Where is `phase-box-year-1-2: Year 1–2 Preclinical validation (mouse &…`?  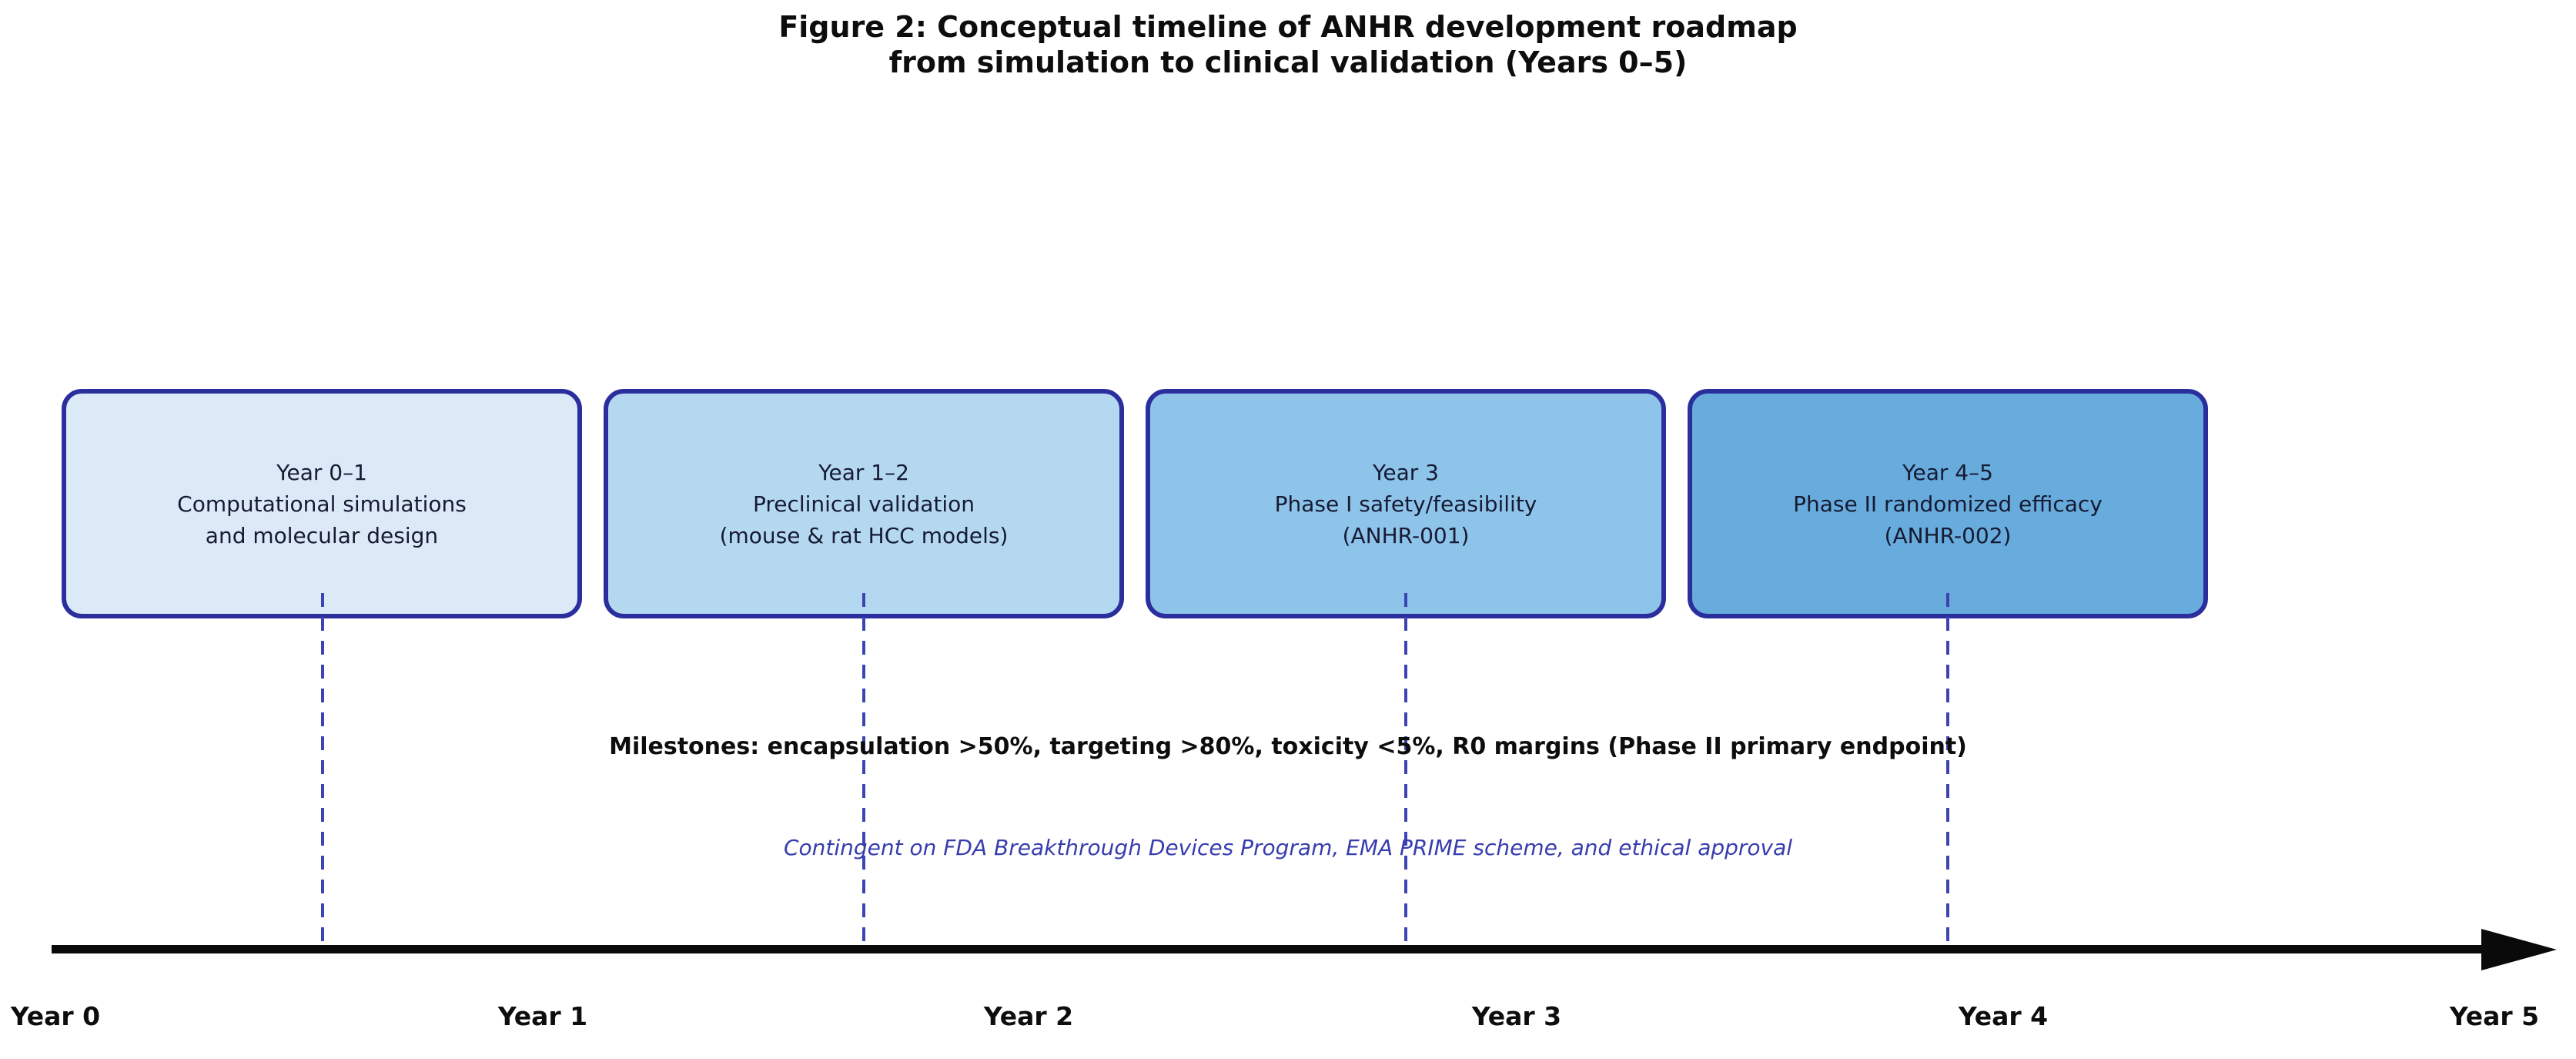 phase-box-year-1-2: Year 1–2 Preclinical validation (mouse &… is located at coordinates (864, 504).